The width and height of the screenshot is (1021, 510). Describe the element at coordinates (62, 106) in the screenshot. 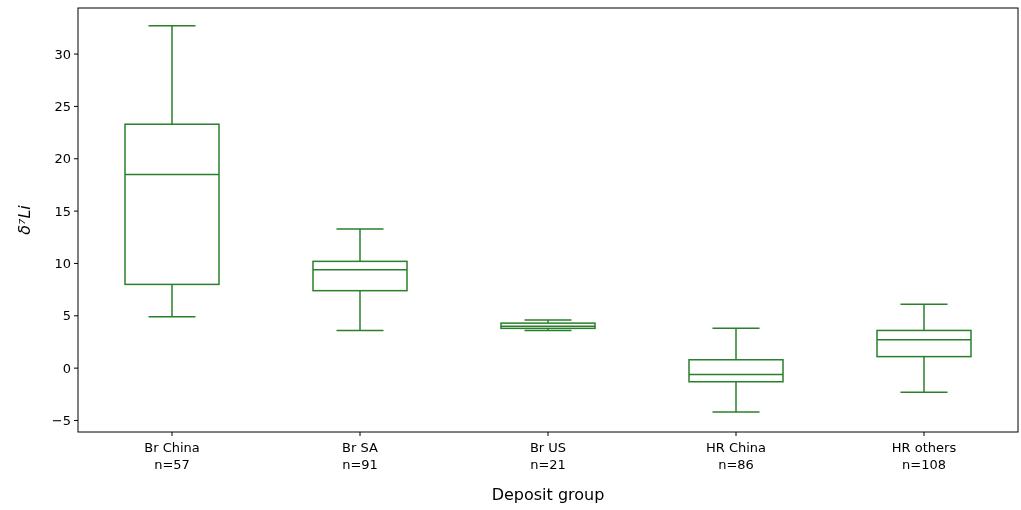

I see `y-tick-label: 25` at that location.